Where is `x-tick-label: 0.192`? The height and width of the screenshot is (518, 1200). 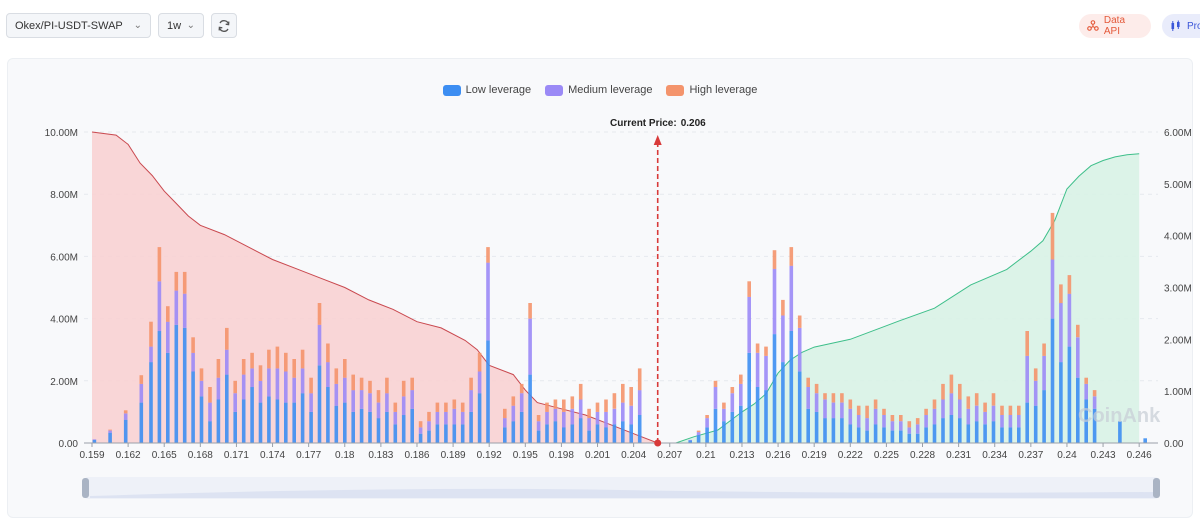
x-tick-label: 0.192 is located at coordinates (489, 455).